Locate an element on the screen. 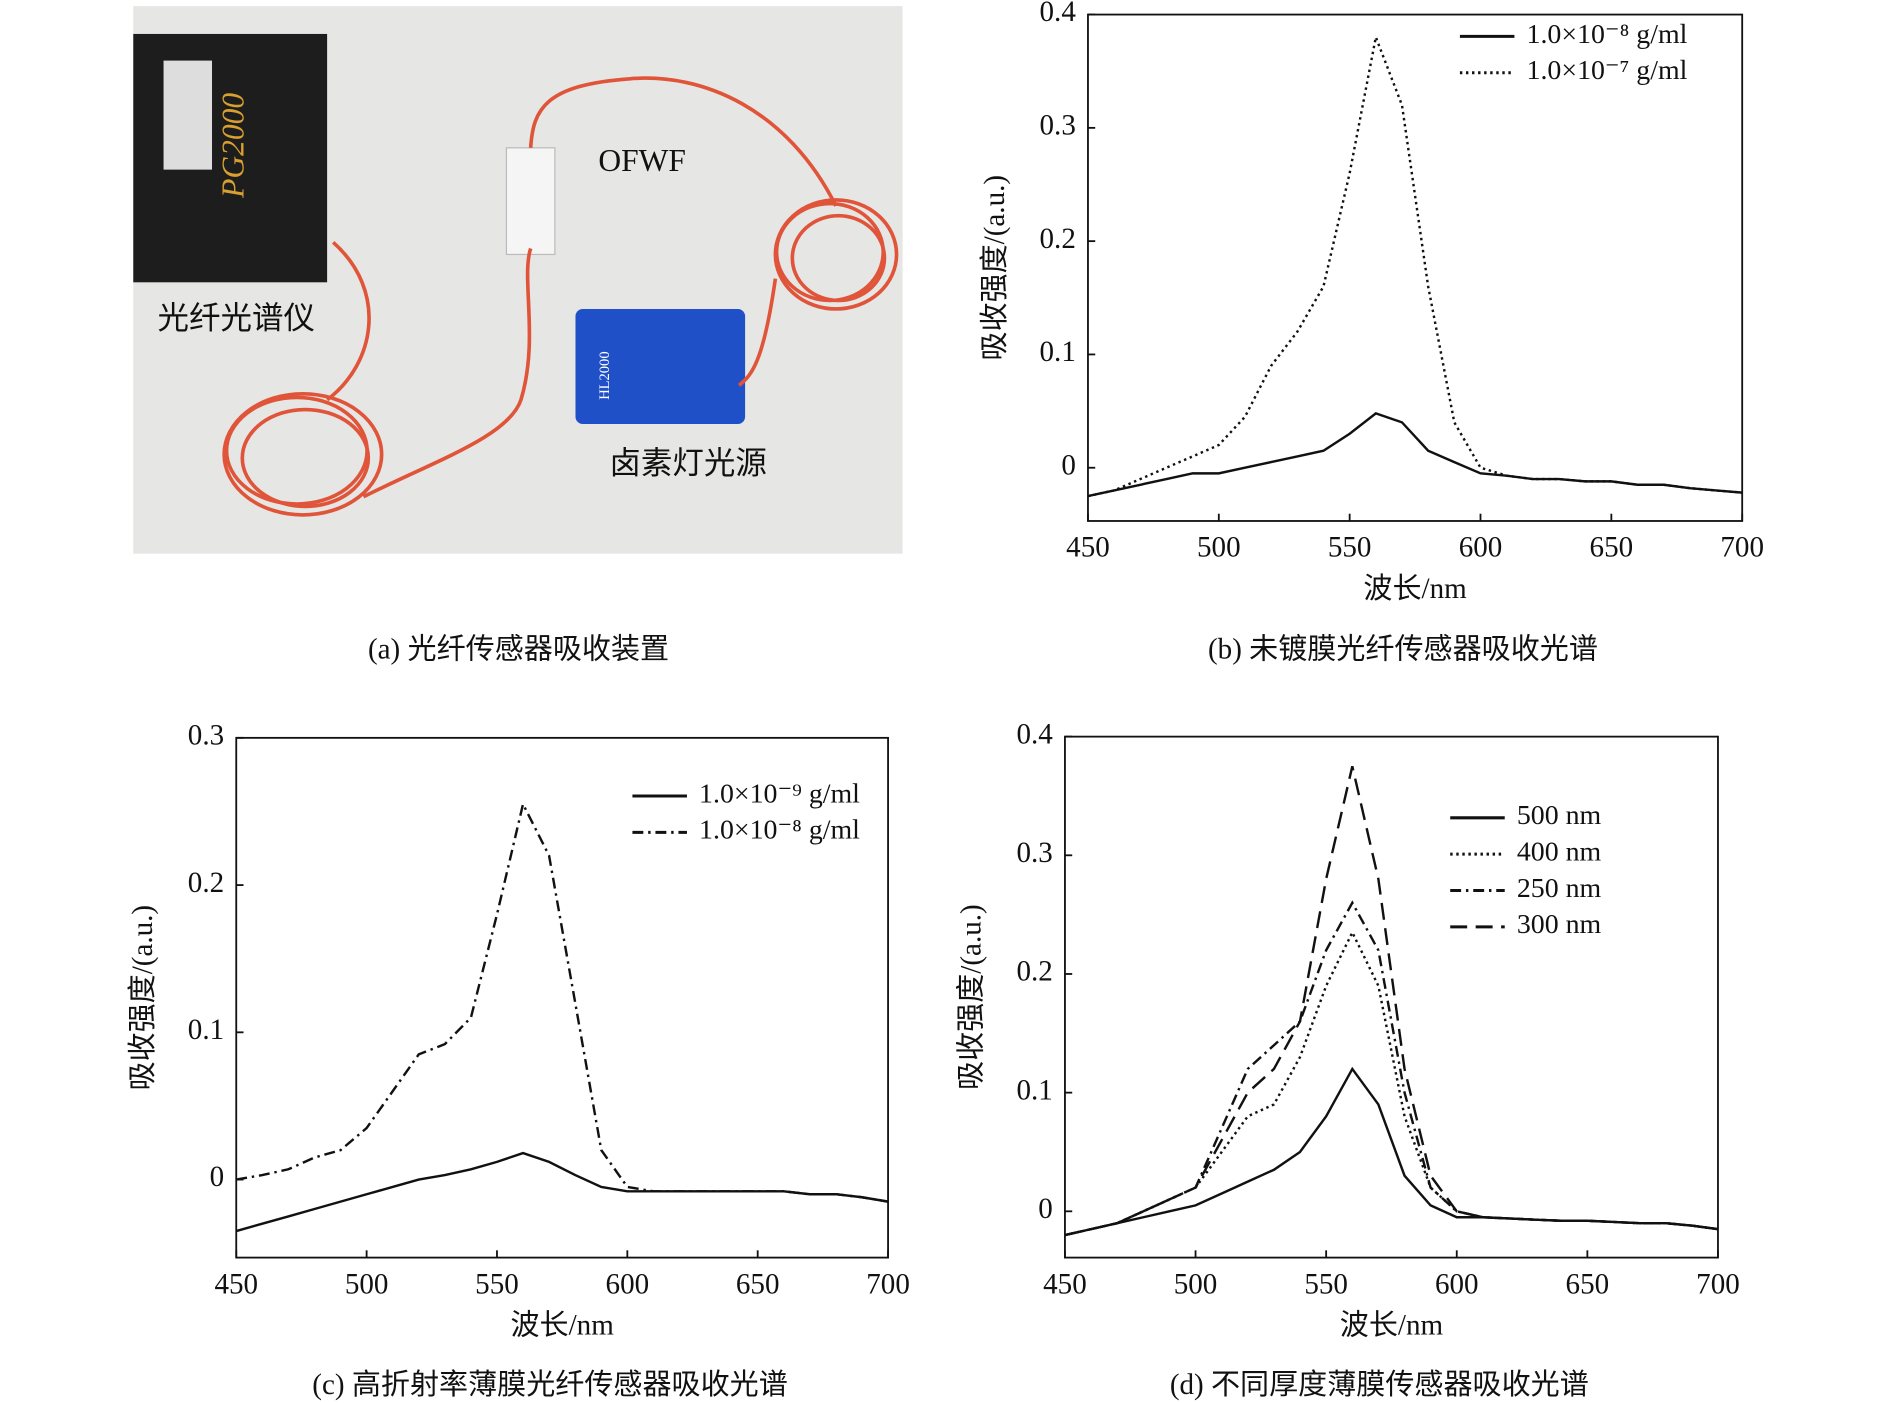 The image size is (1890, 1403). sticker is located at coordinates (188, 115).